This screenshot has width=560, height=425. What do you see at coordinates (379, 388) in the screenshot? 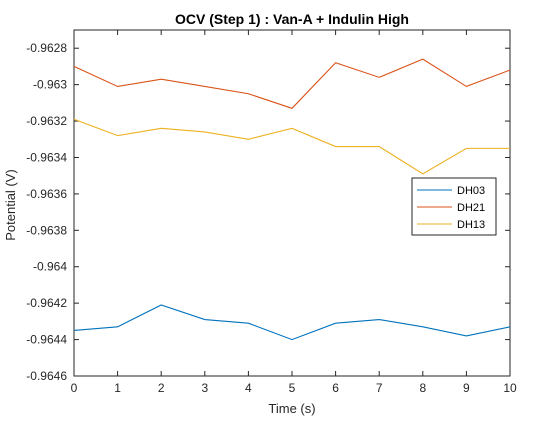
I see `x-tick-label: 7` at bounding box center [379, 388].